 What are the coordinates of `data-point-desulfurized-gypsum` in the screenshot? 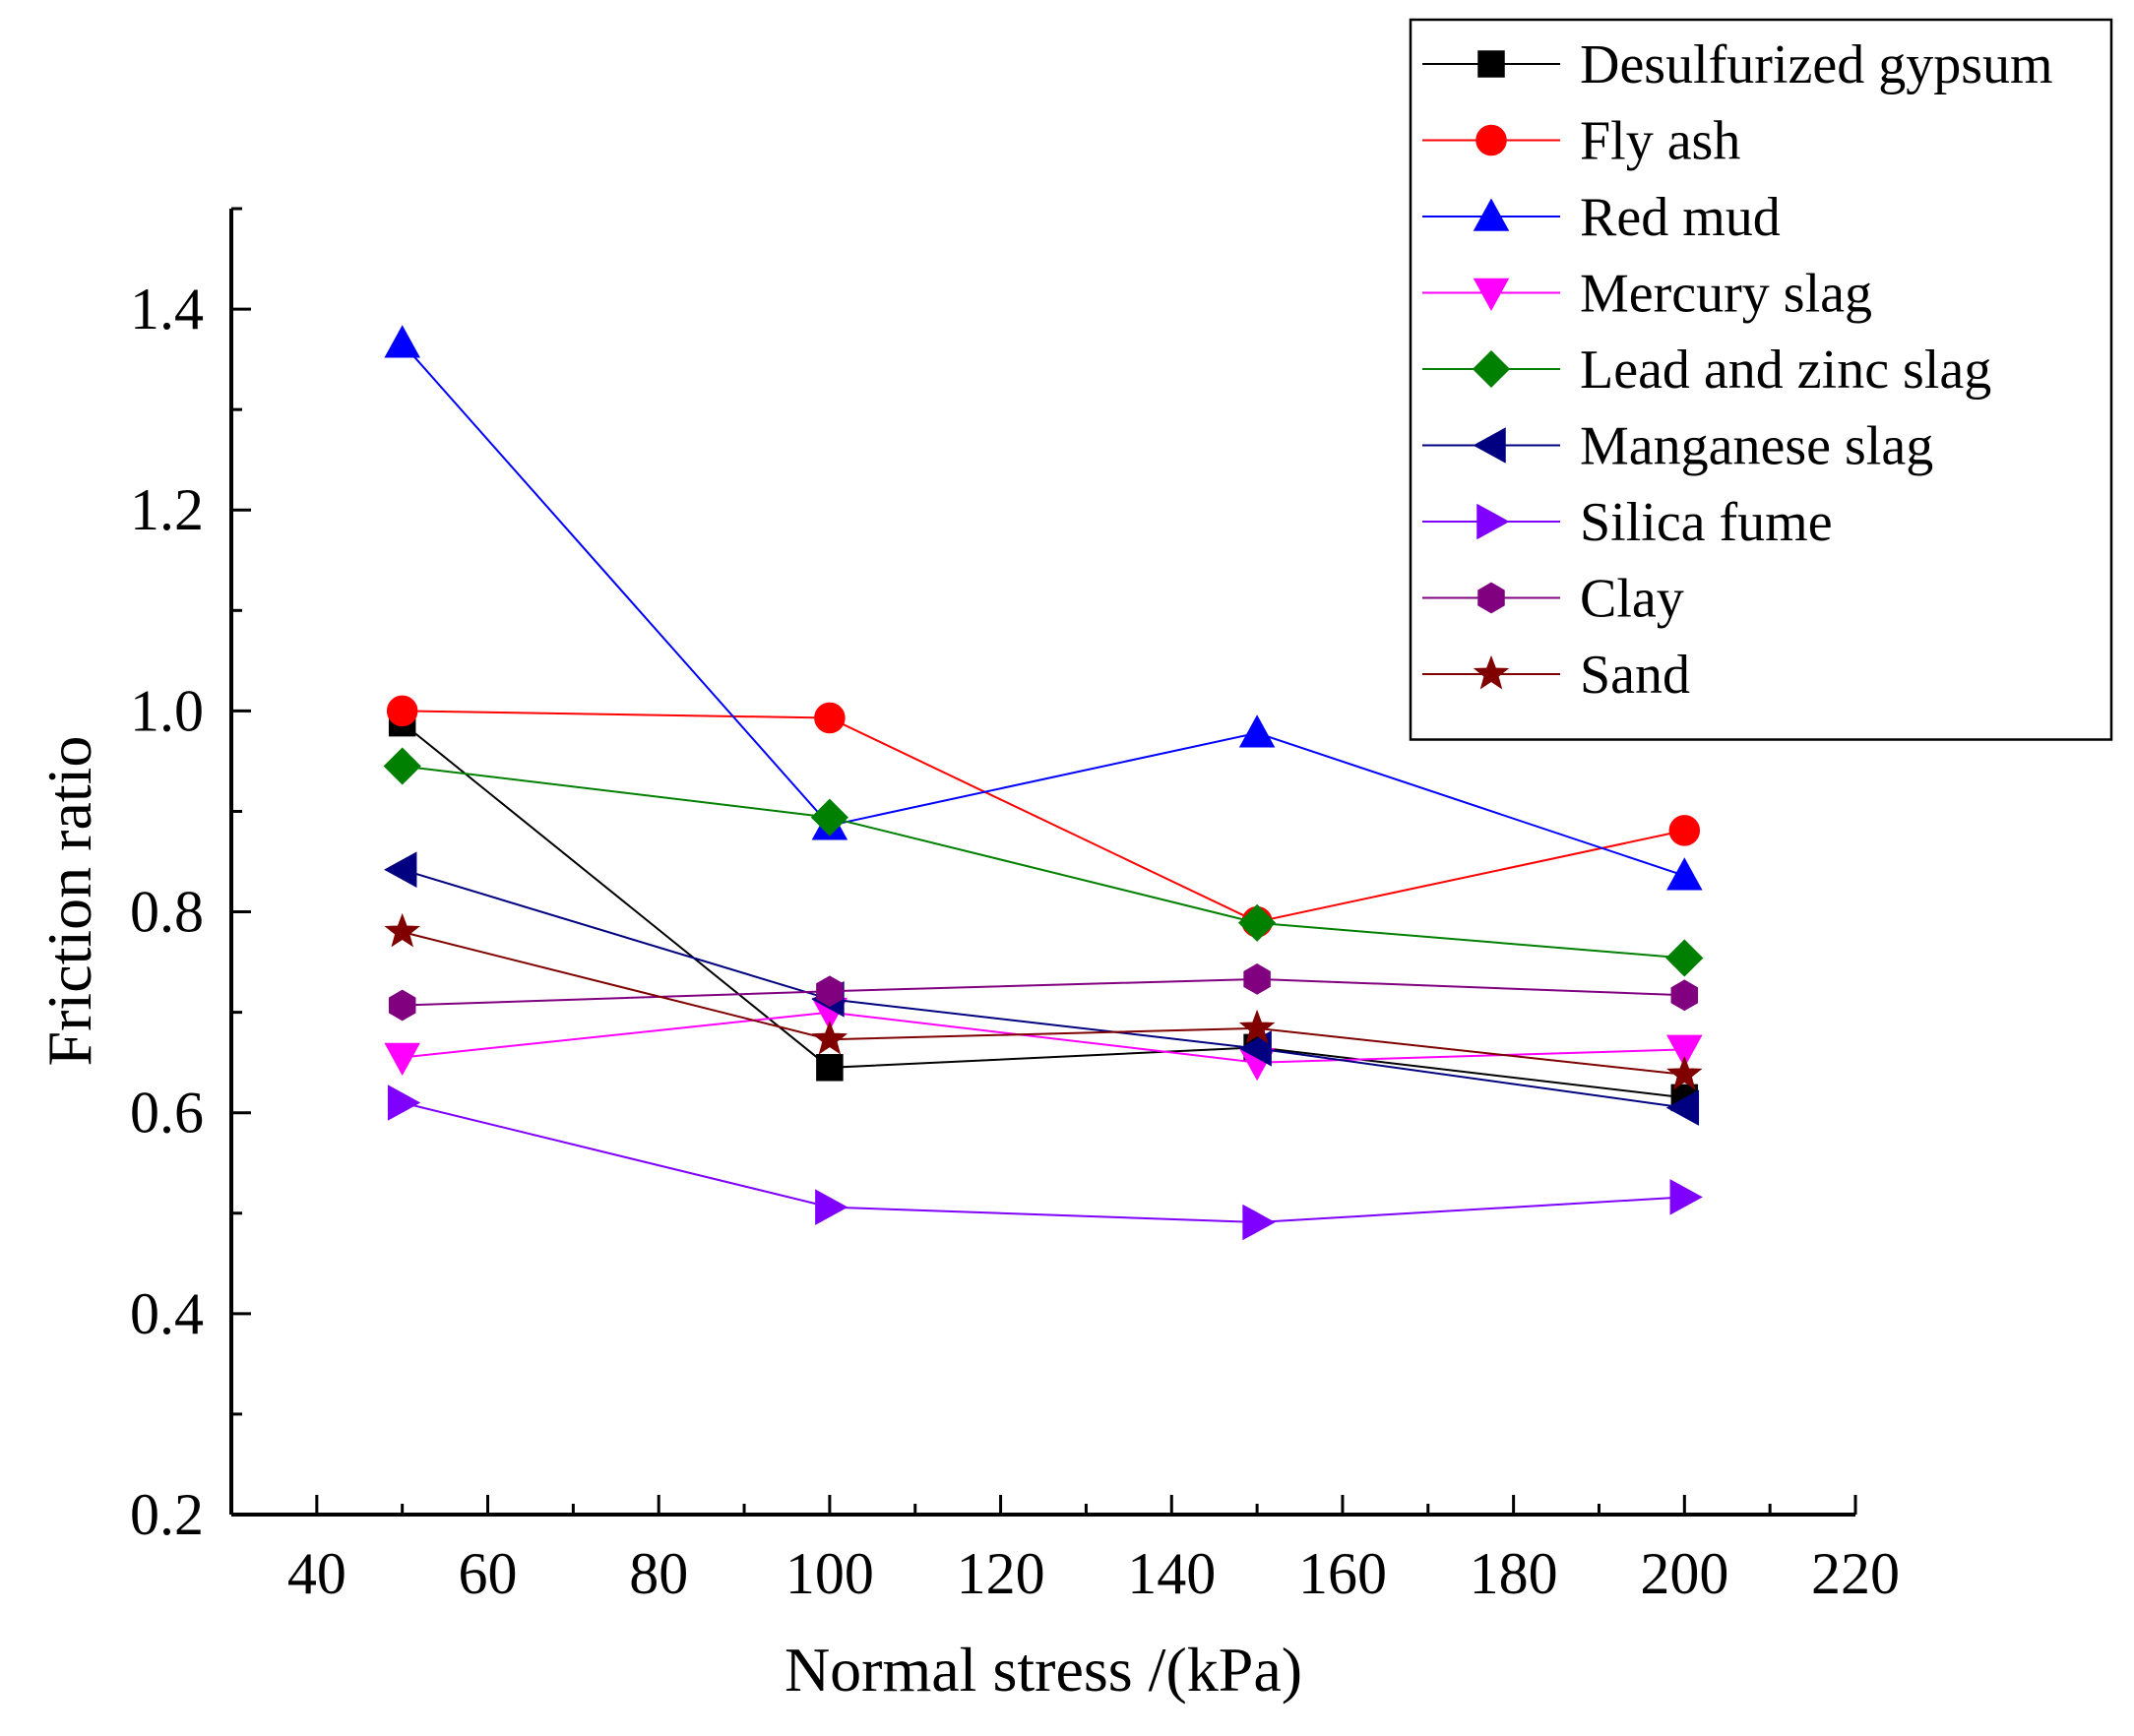 It's located at (830, 1068).